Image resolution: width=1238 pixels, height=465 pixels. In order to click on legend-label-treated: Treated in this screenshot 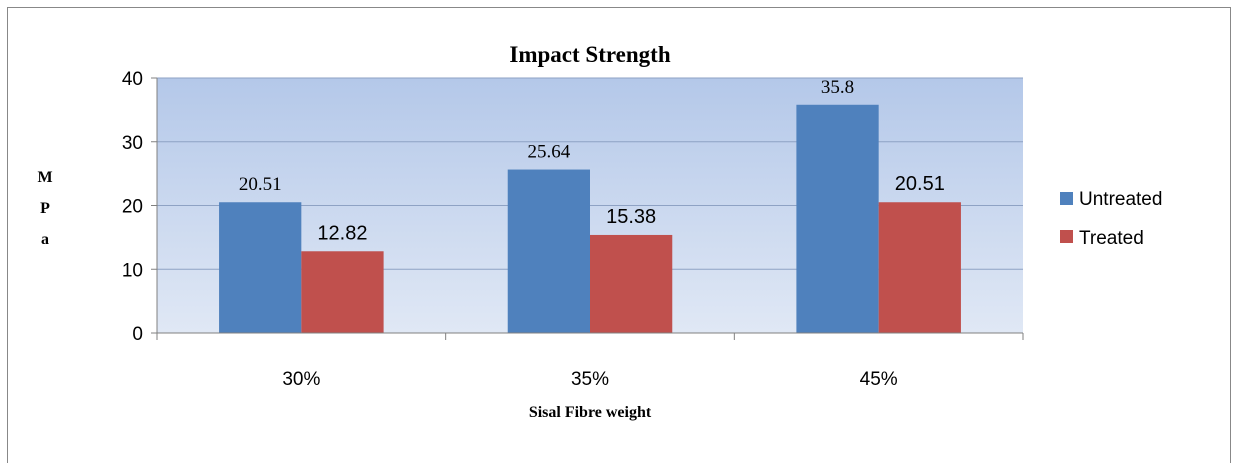, I will do `click(1111, 238)`.